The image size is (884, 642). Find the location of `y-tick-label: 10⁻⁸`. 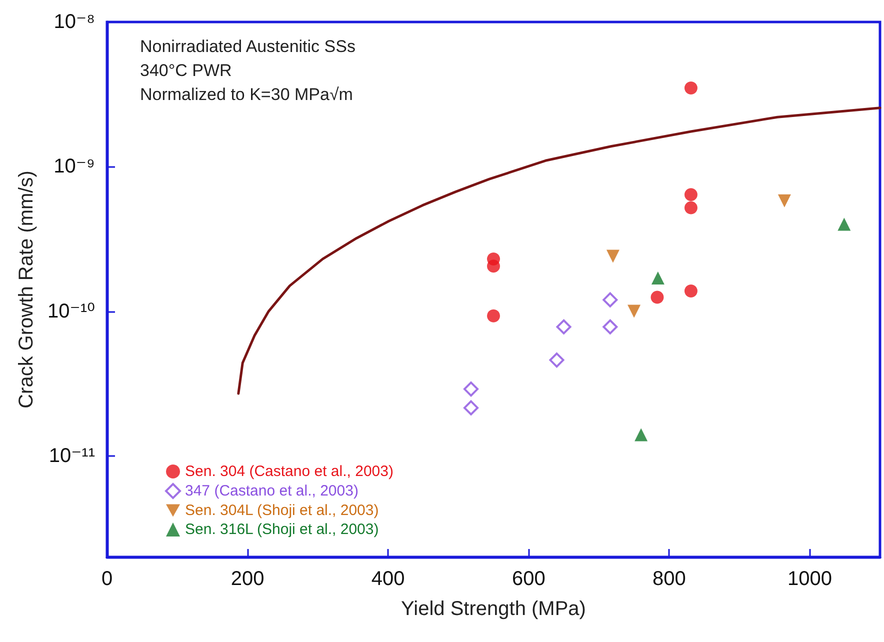

y-tick-label: 10⁻⁸ is located at coordinates (74, 22).